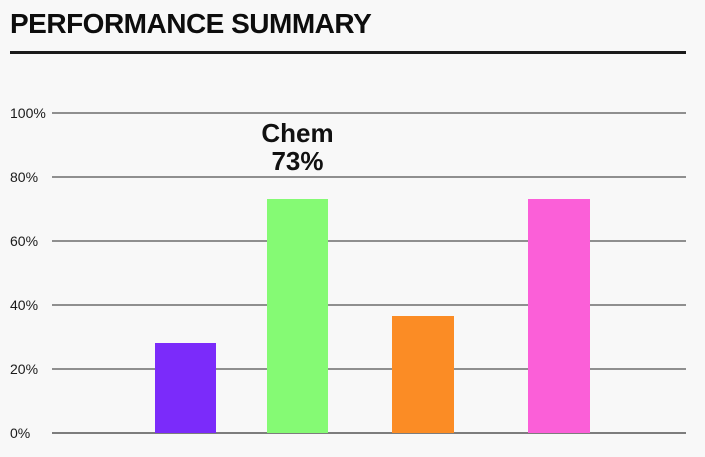 The height and width of the screenshot is (457, 705). What do you see at coordinates (24, 177) in the screenshot?
I see `ytick-label: 80%` at bounding box center [24, 177].